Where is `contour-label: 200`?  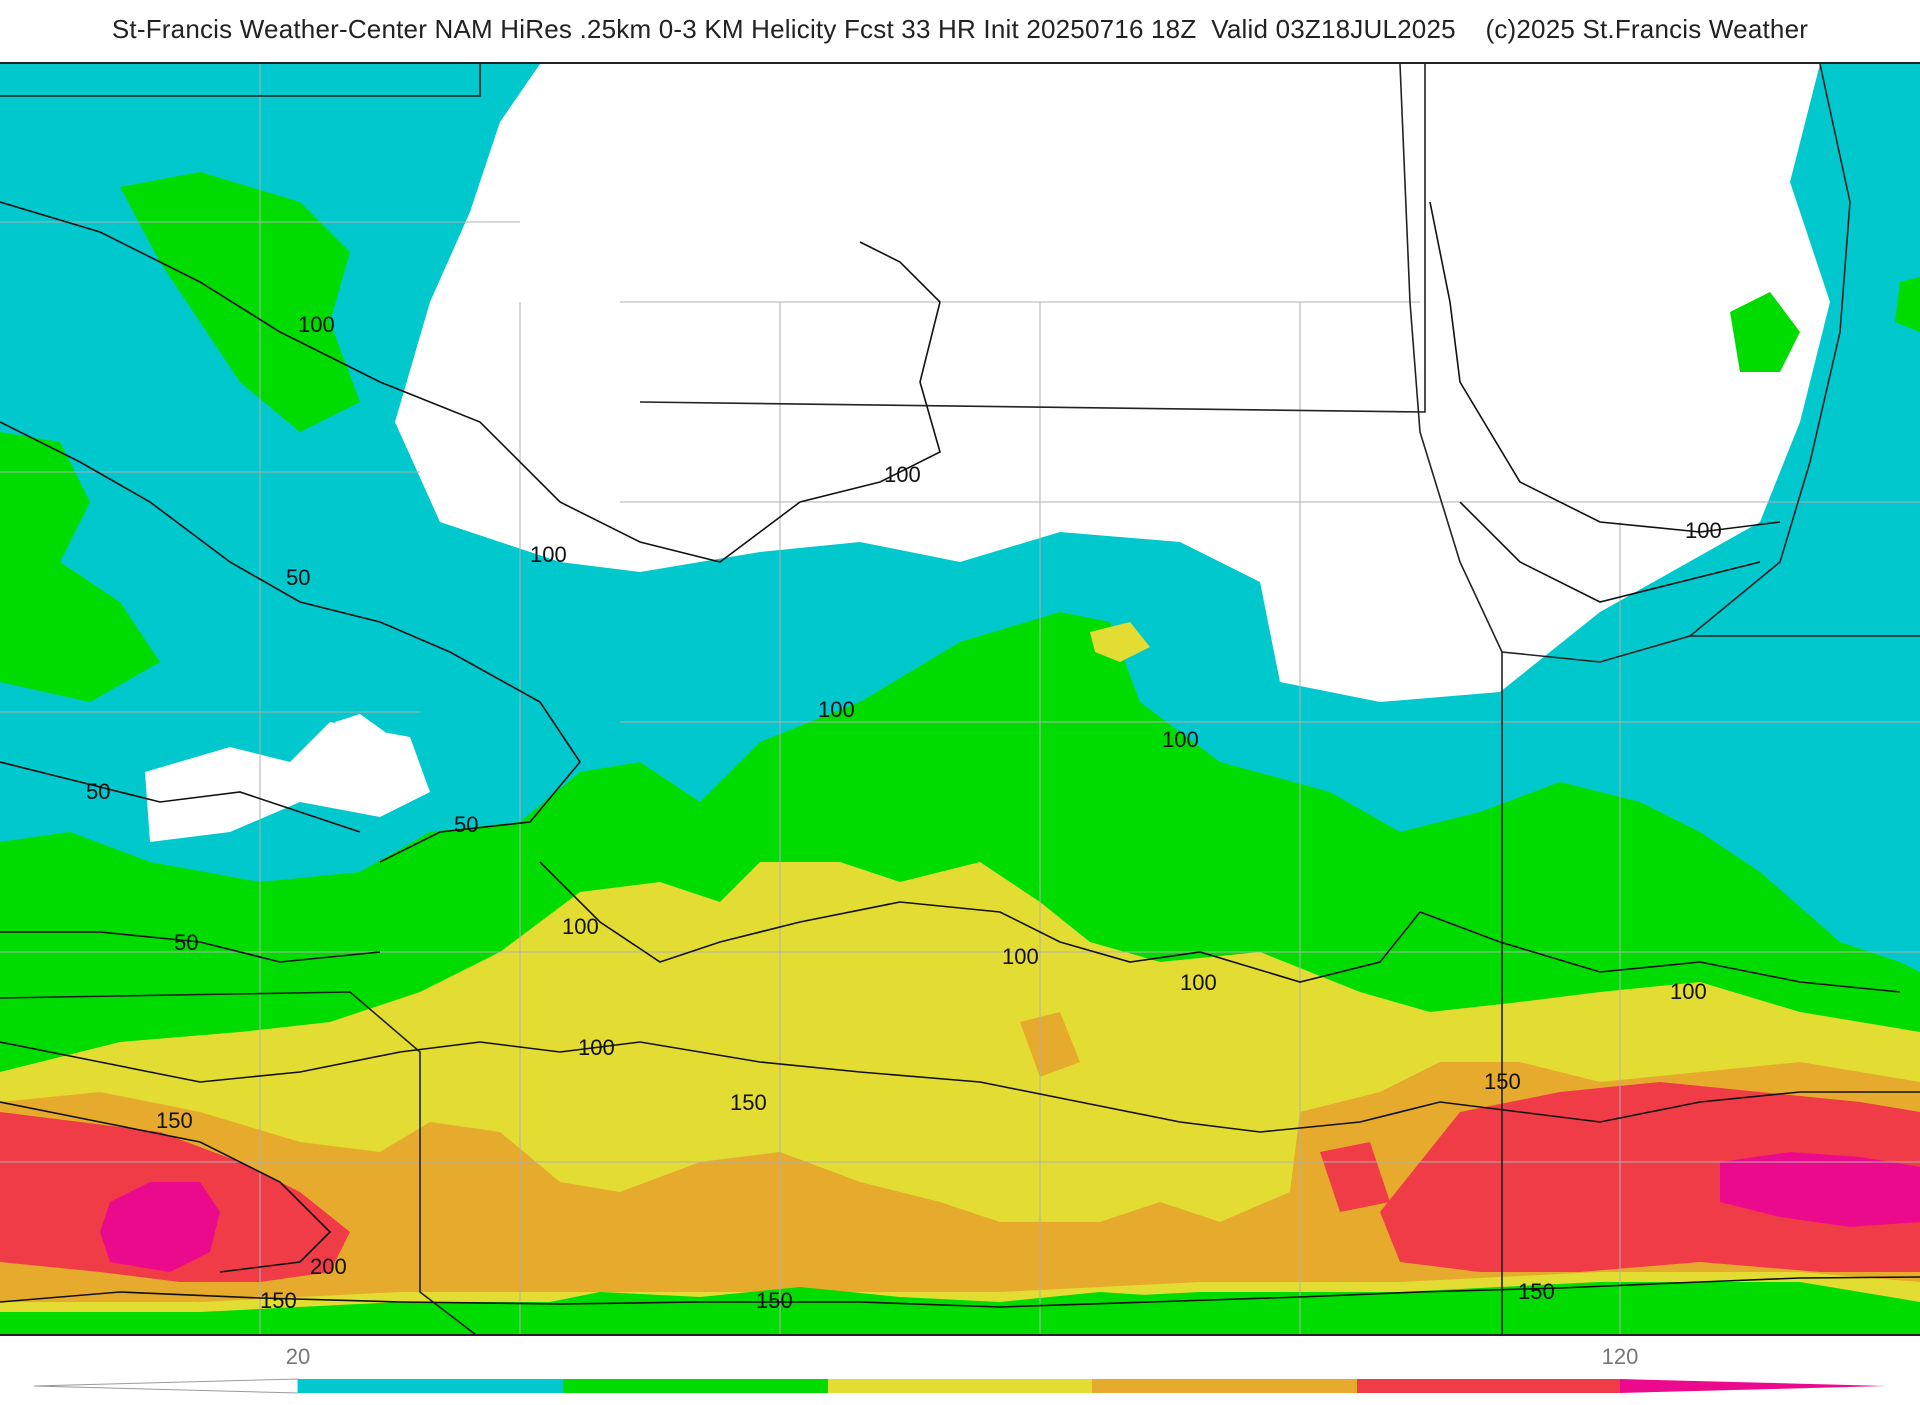
contour-label: 200 is located at coordinates (328, 1266).